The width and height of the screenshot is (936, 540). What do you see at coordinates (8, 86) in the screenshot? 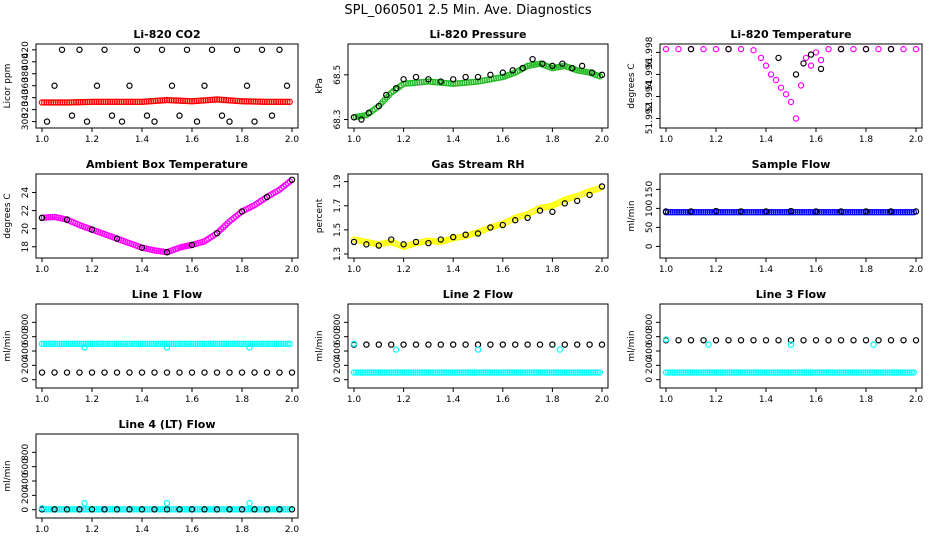
I see `y-axis-label: Licor ppm` at bounding box center [8, 86].